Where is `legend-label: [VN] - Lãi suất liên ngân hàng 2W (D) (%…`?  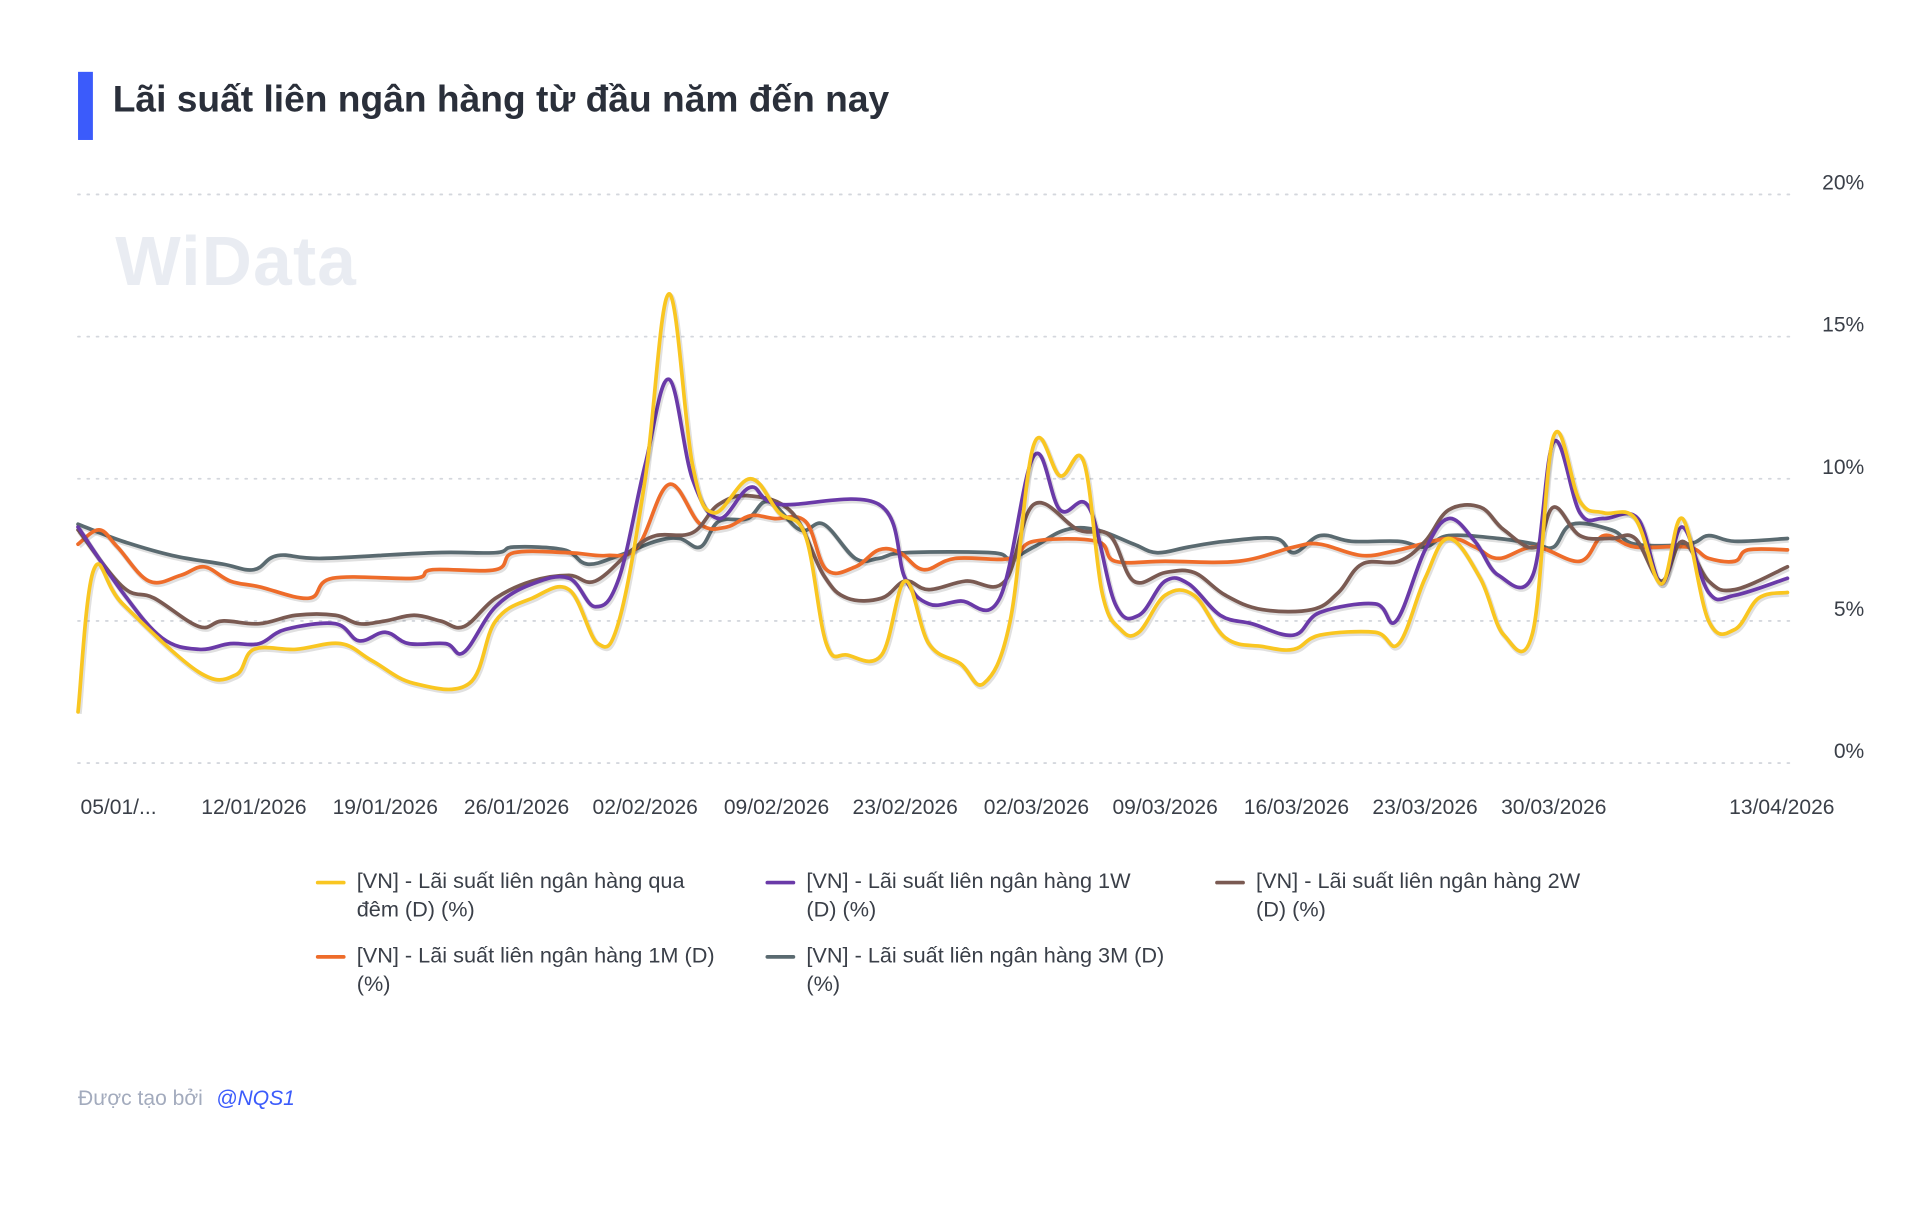 legend-label: [VN] - Lãi suất liên ngân hàng 2W (D) (%… is located at coordinates (1418, 895).